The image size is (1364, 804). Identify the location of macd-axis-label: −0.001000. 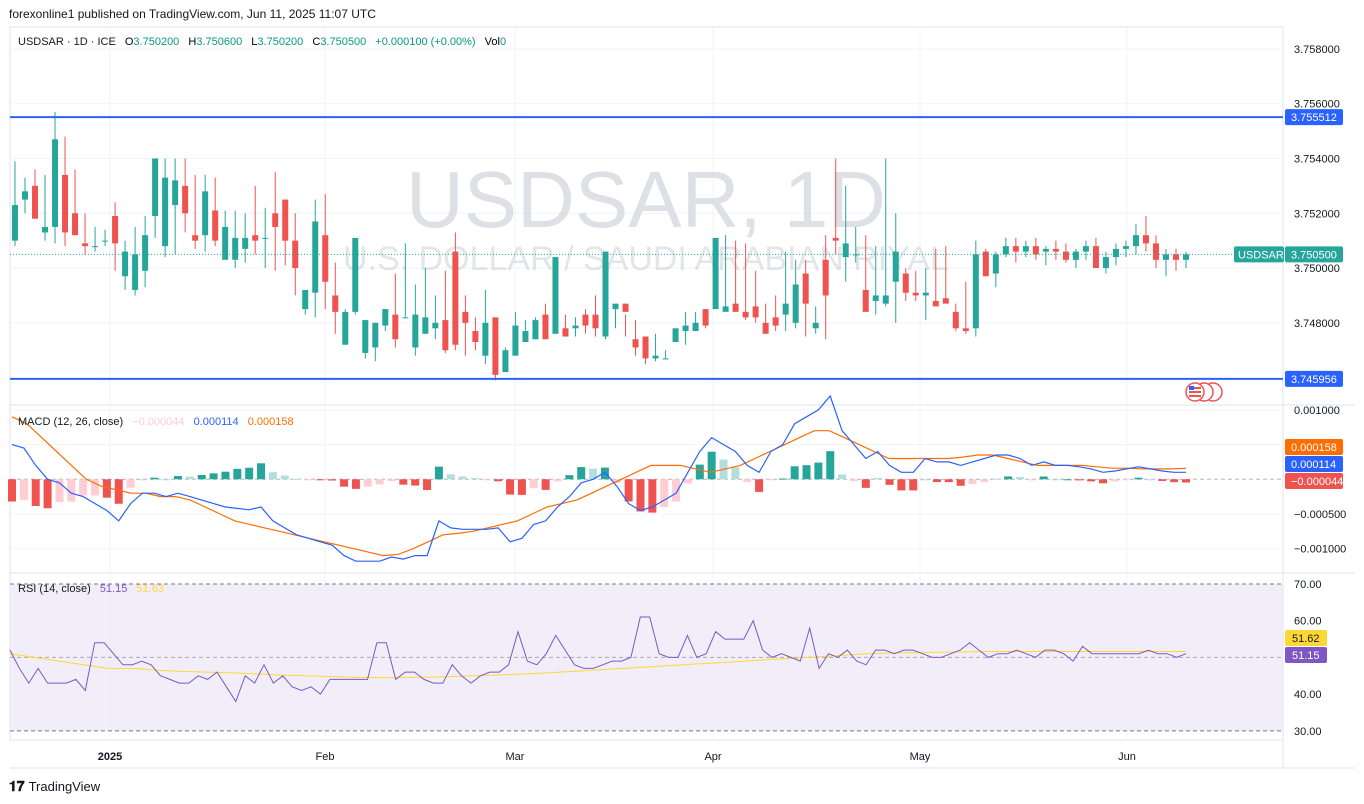
(1320, 550).